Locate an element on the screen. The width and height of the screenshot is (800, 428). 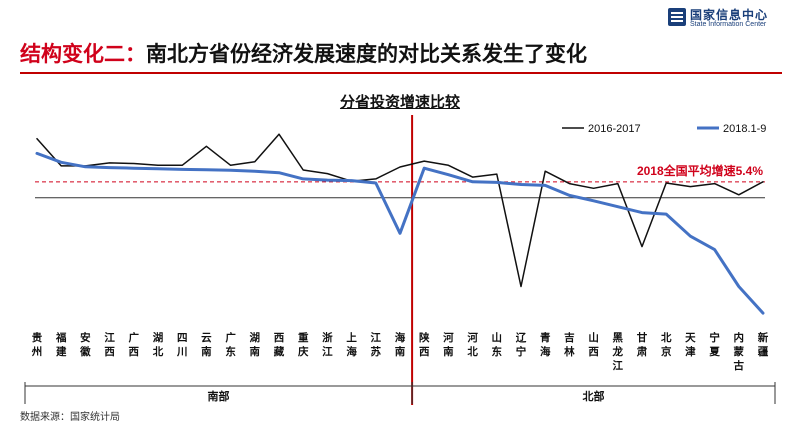
category-label: 贵州 is located at coordinates (37, 344).